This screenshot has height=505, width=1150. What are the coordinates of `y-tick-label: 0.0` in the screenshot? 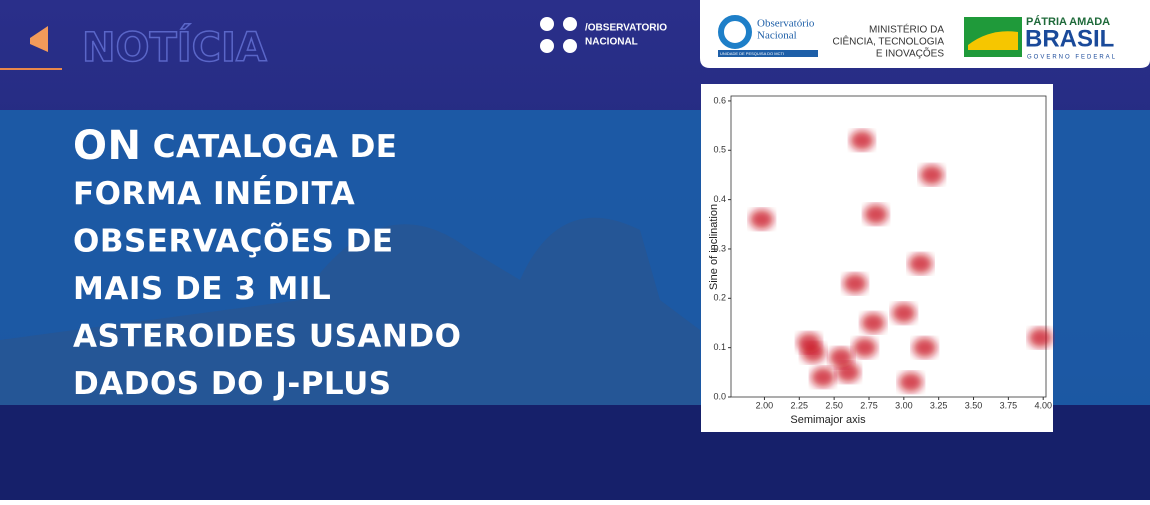 It's located at (719, 396).